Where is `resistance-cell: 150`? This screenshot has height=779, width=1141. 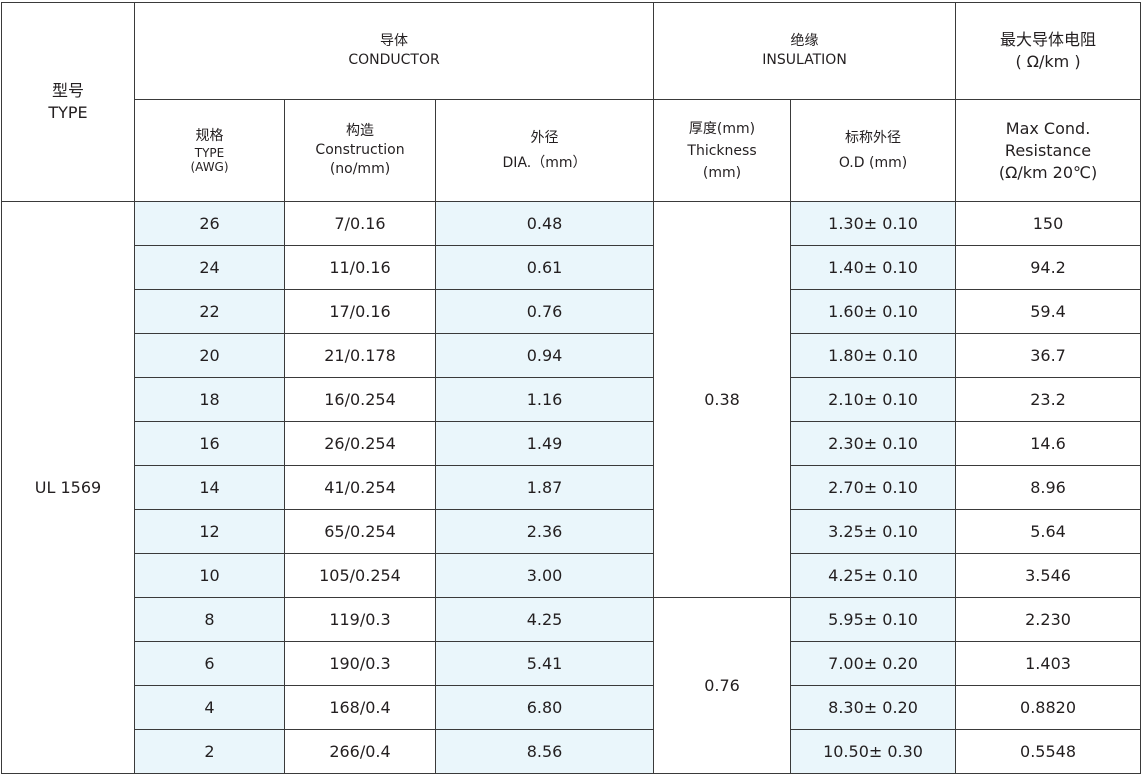
resistance-cell: 150 is located at coordinates (1048, 223).